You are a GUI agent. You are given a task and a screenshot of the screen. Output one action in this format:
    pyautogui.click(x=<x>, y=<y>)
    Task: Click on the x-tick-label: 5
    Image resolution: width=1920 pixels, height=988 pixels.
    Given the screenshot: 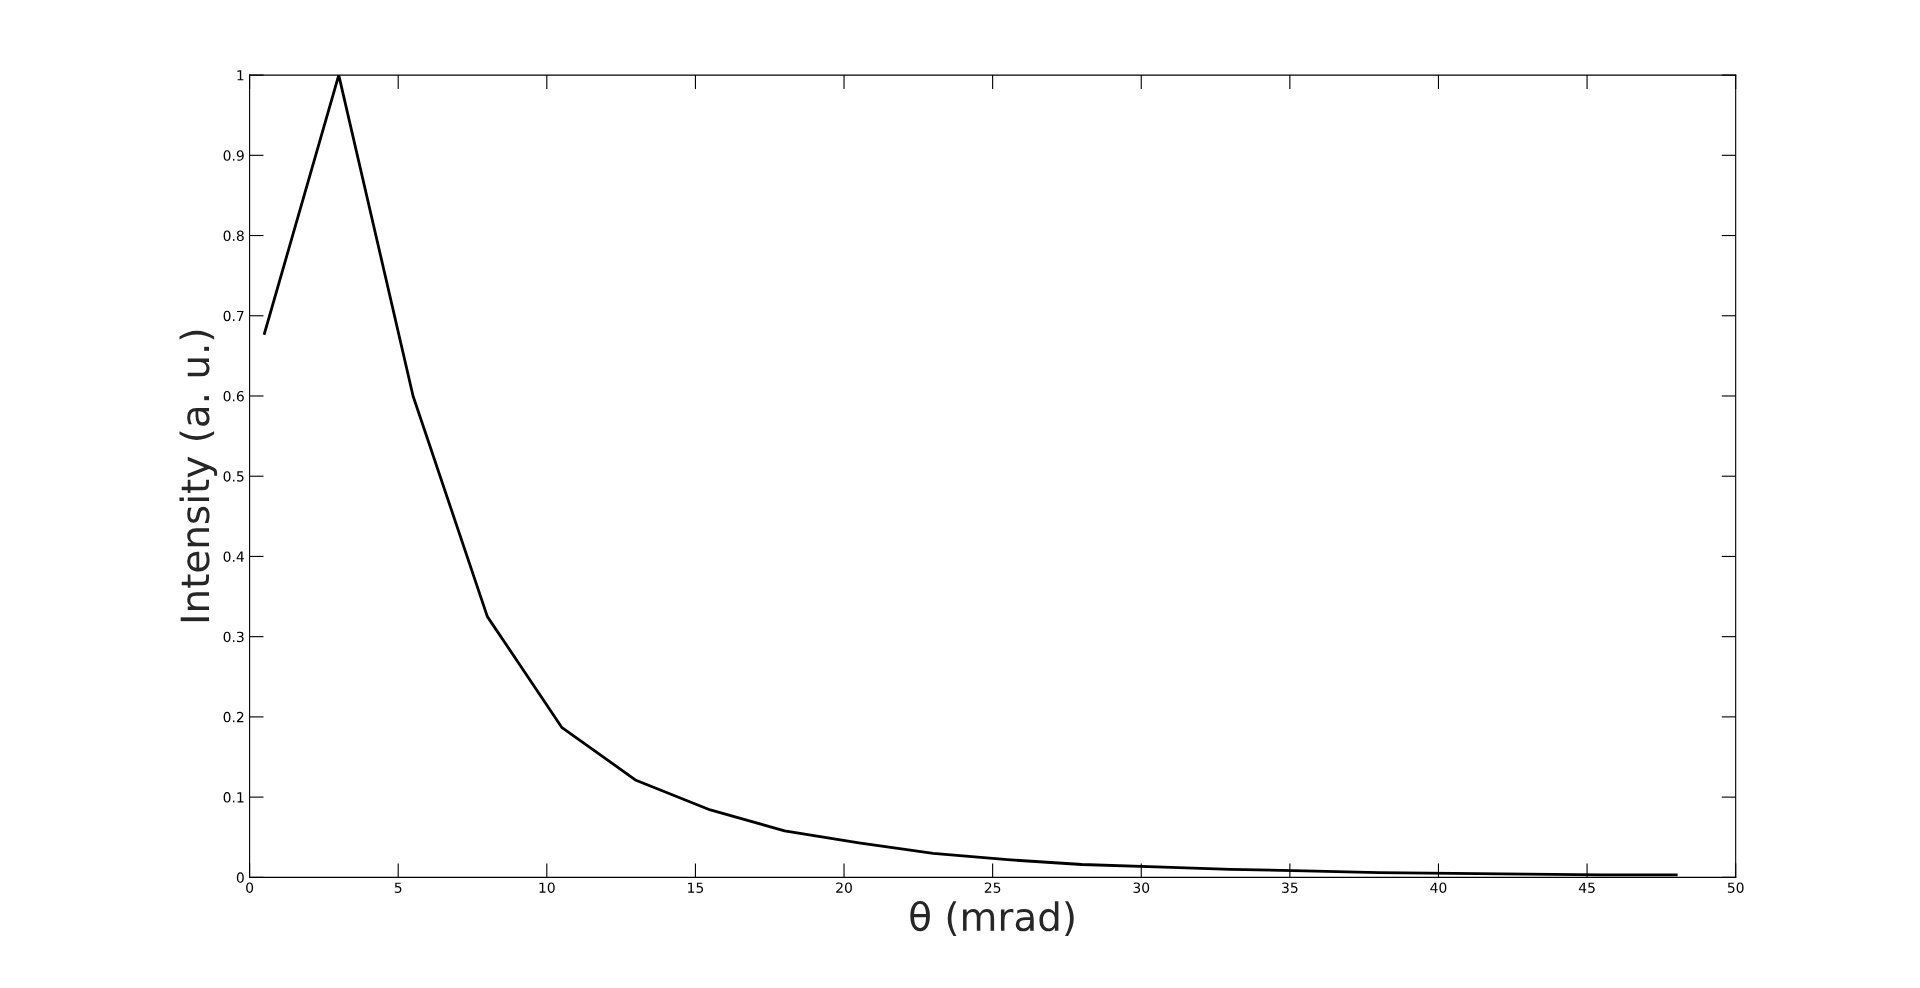 What is the action you would take?
    pyautogui.click(x=398, y=887)
    